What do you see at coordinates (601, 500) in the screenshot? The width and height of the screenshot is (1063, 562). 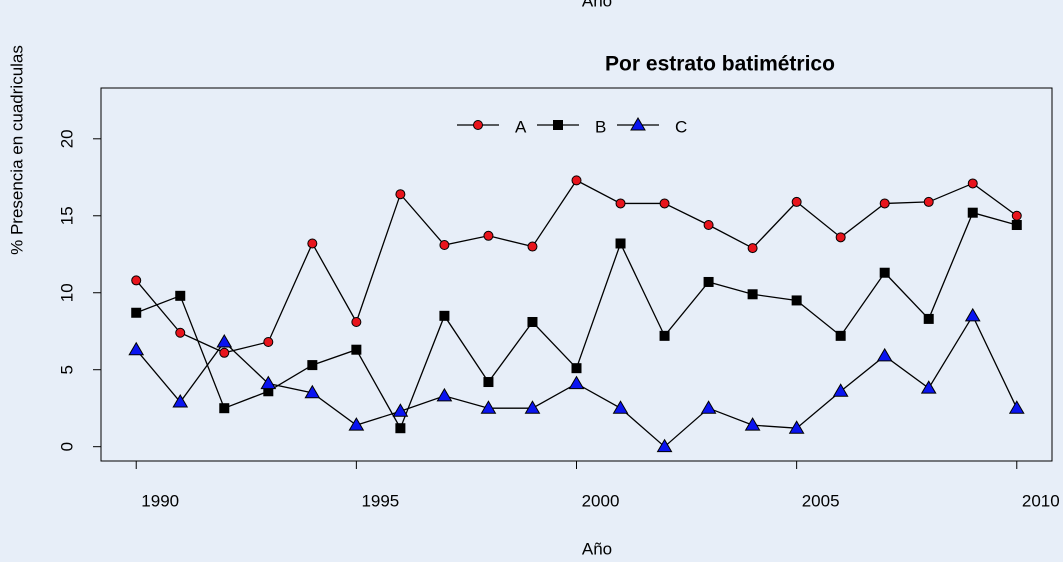 I see `x-tick-label: 2000` at bounding box center [601, 500].